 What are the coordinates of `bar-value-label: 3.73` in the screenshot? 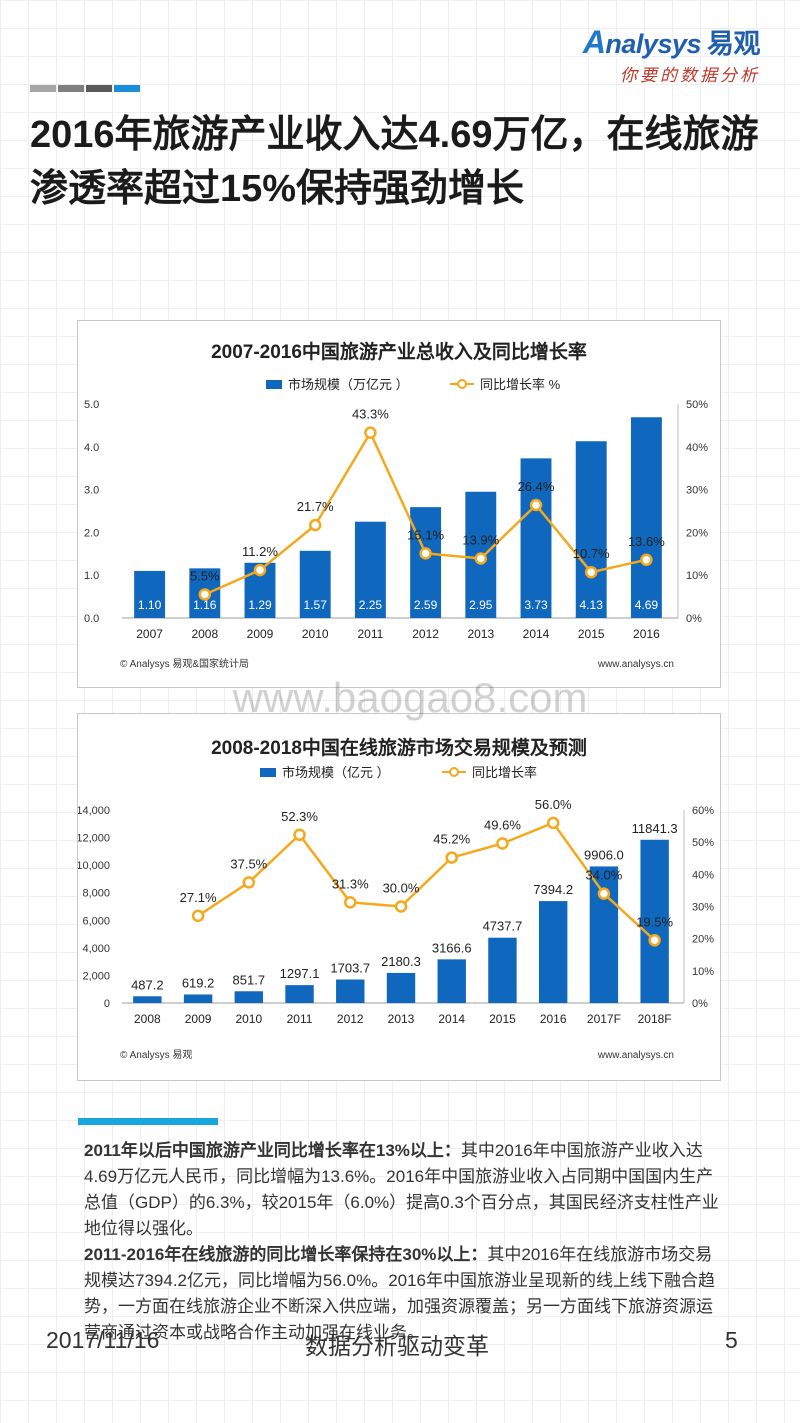 It's located at (536, 605).